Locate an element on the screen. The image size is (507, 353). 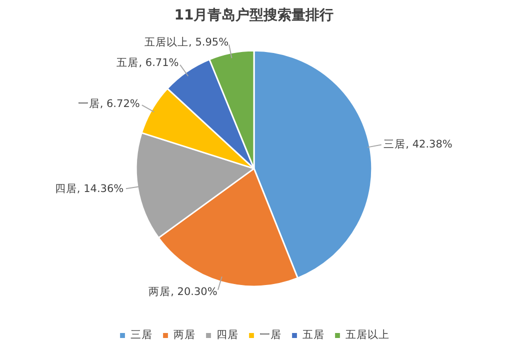
data-label: 五居以上, 5.95% is located at coordinates (186, 41).